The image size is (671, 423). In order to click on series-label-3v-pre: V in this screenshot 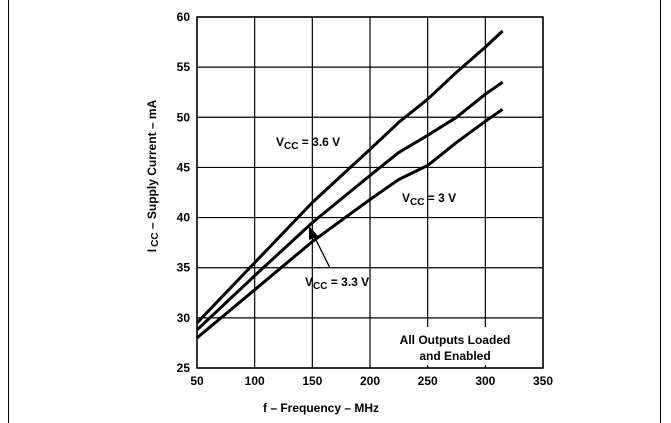, I will do `click(406, 198)`.